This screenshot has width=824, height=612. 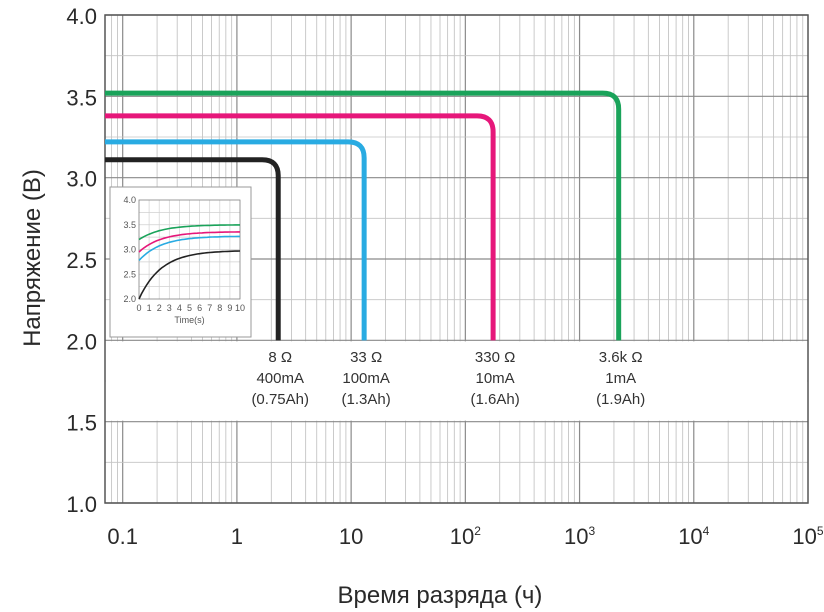 What do you see at coordinates (366, 357) in the screenshot?
I see `curve-annotation: 33 Ω` at bounding box center [366, 357].